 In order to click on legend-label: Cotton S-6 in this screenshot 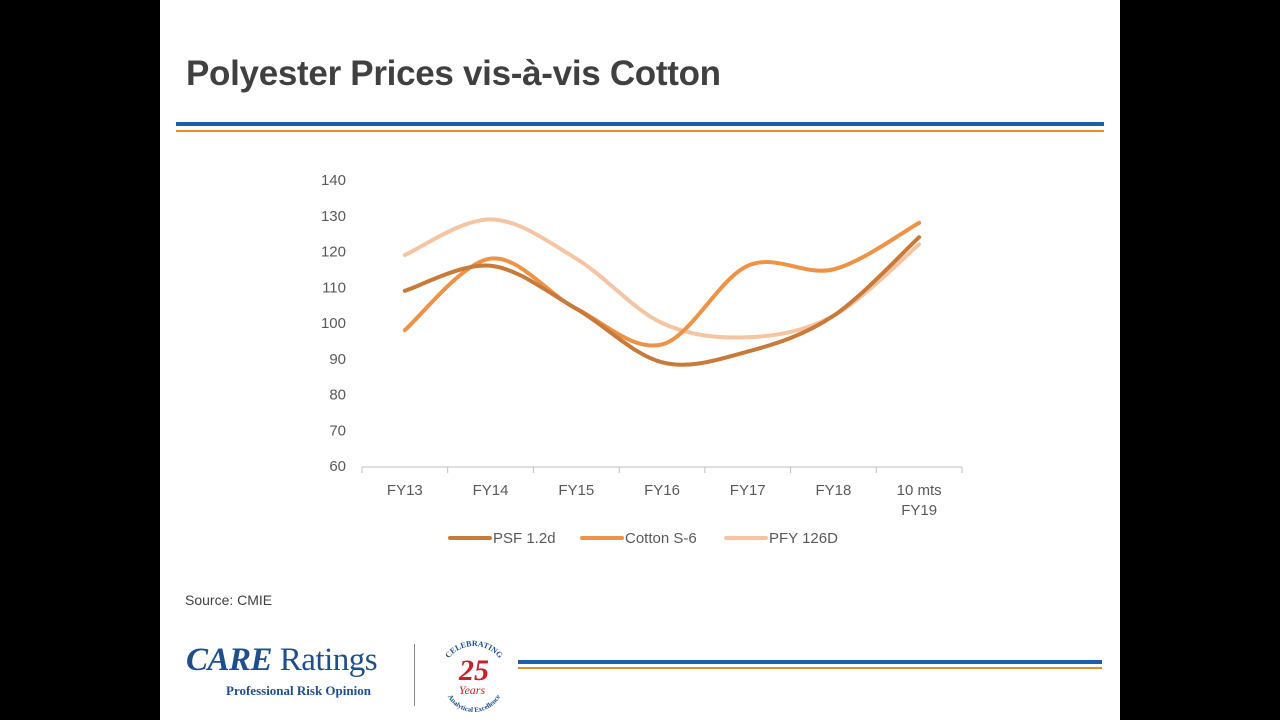, I will do `click(661, 538)`.